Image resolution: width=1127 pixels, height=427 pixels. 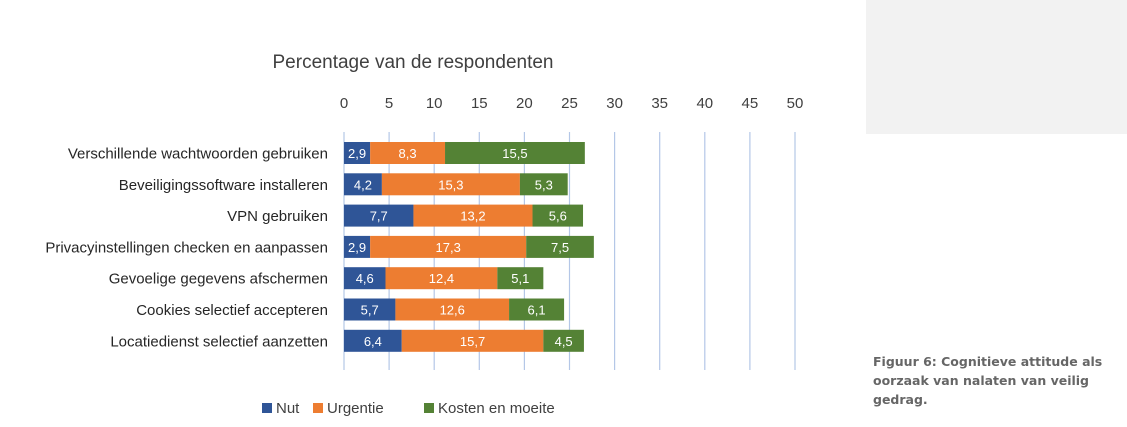 I want to click on category-label: Verschillende wachtwoorden gebruiken, so click(x=198, y=154).